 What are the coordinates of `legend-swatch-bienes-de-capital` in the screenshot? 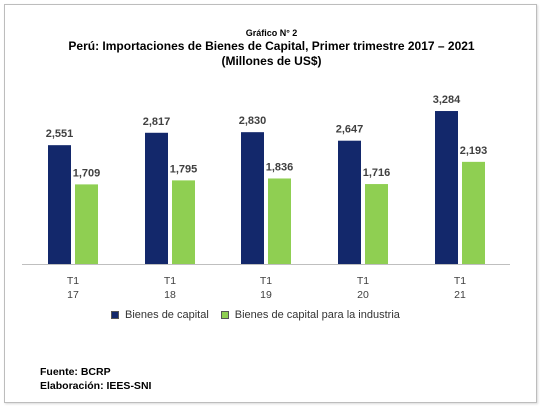 It's located at (115, 315).